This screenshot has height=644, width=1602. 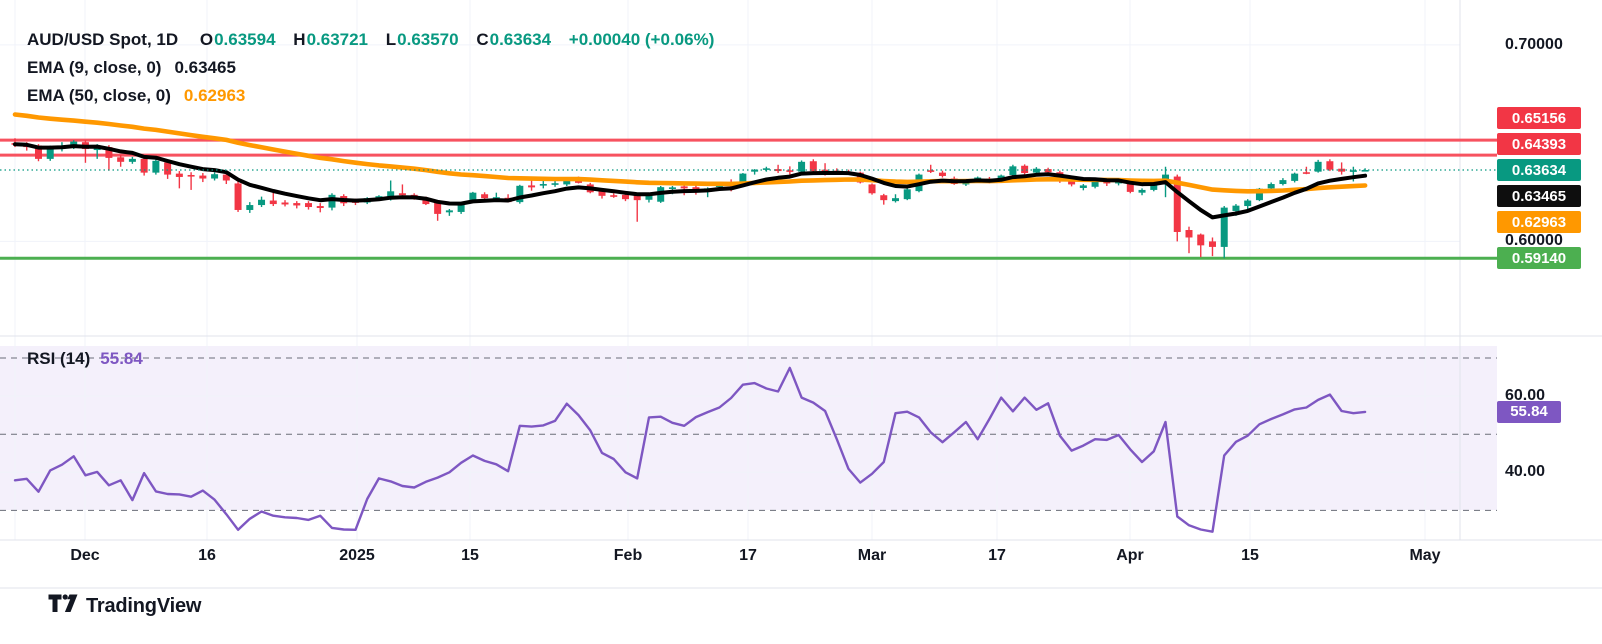 What do you see at coordinates (1525, 396) in the screenshot?
I see `rsi-label-60.00: 60.00` at bounding box center [1525, 396].